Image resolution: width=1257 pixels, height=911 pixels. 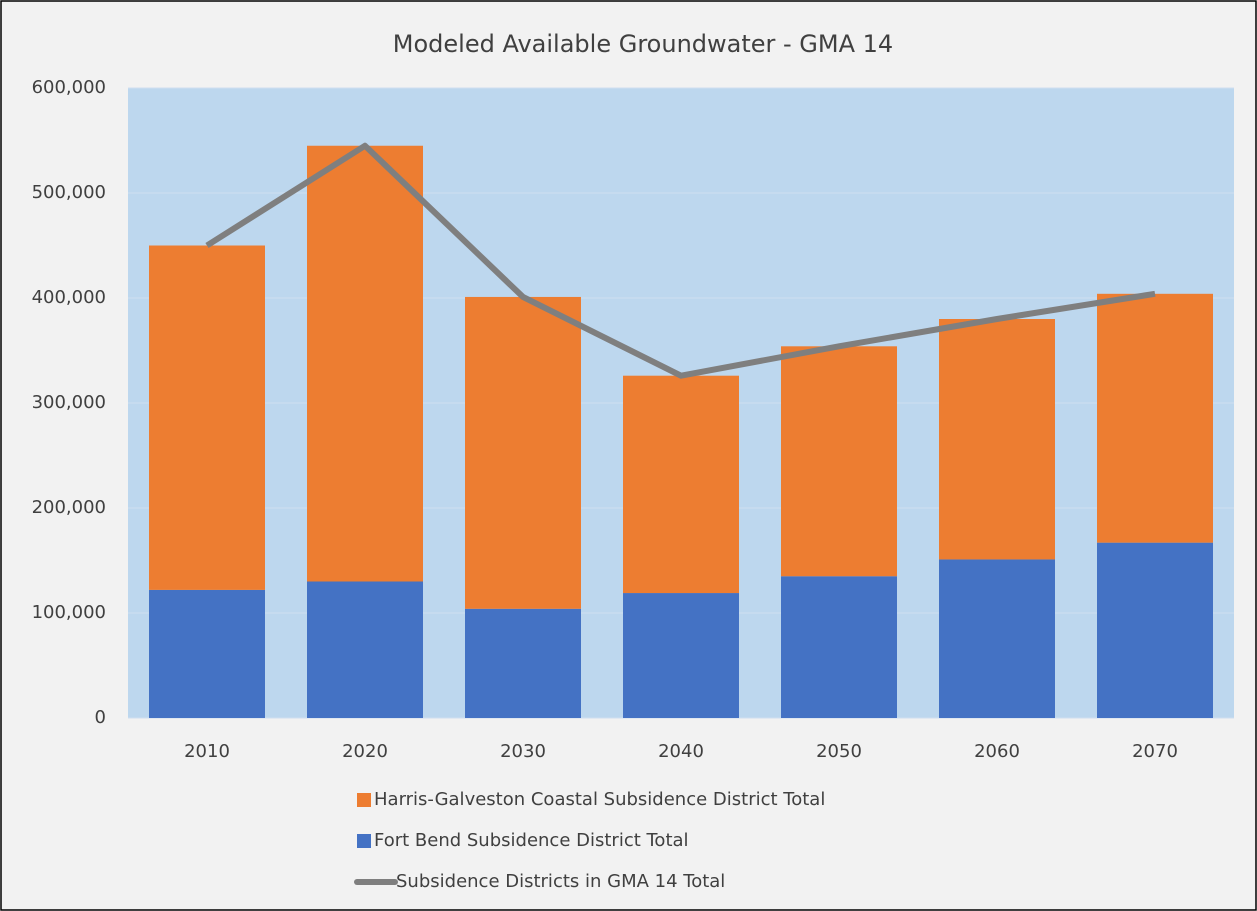 What do you see at coordinates (69, 87) in the screenshot?
I see `y-tick-label: 600,000` at bounding box center [69, 87].